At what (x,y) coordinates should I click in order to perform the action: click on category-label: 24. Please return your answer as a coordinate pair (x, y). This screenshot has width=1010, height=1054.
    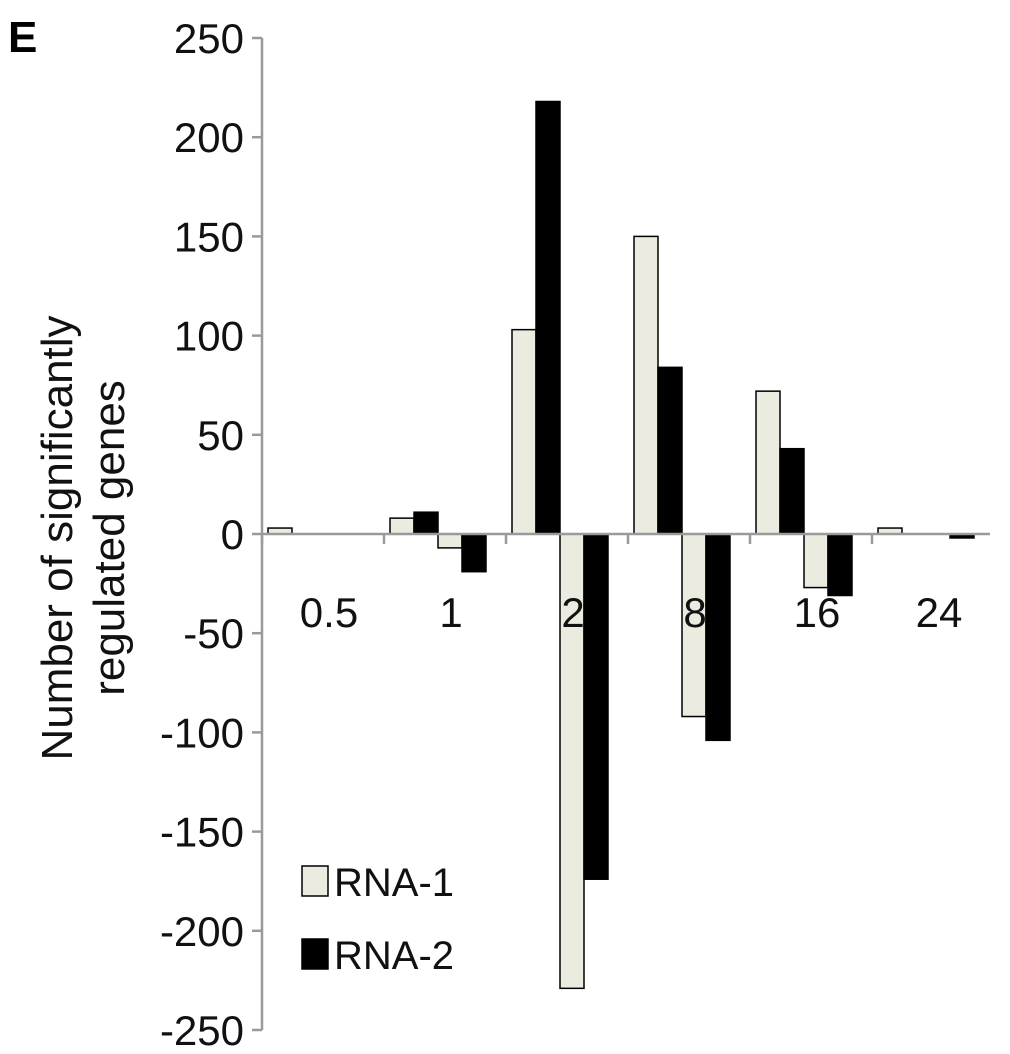
    Looking at the image, I should click on (939, 612).